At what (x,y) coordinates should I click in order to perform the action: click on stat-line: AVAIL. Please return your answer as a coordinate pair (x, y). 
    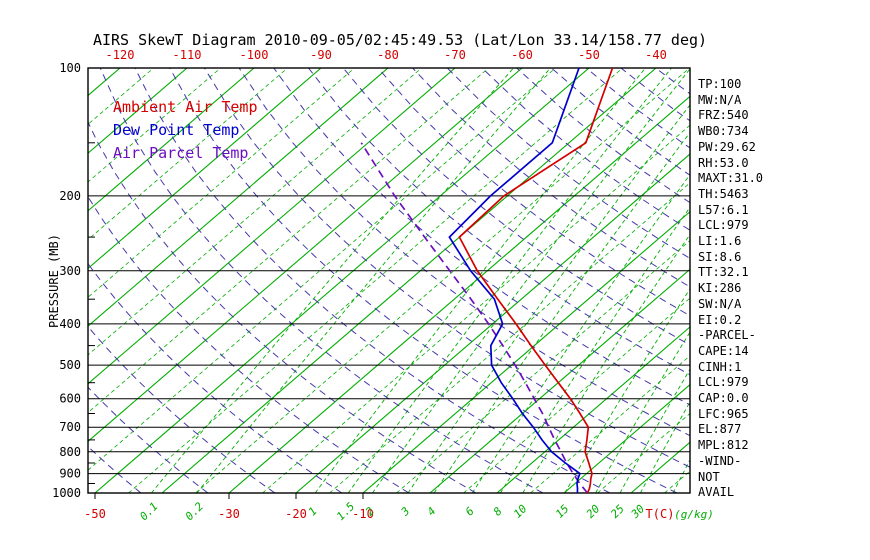
    Looking at the image, I should click on (716, 492).